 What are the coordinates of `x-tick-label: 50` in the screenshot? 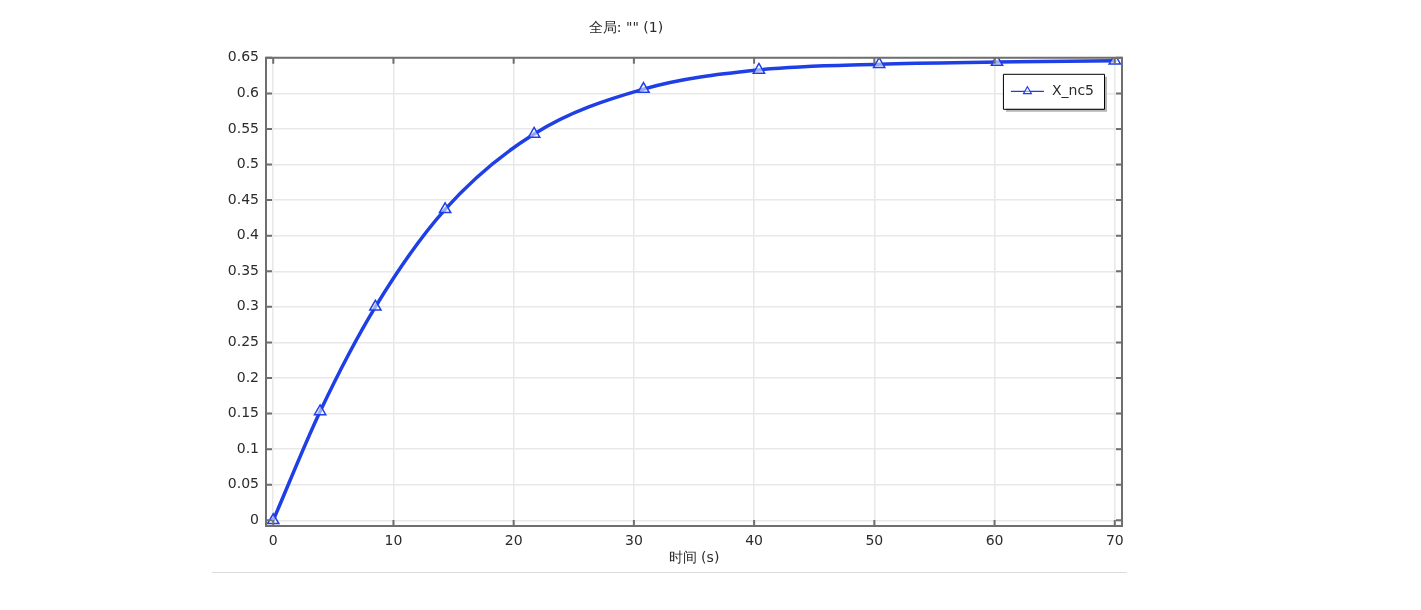 It's located at (874, 540).